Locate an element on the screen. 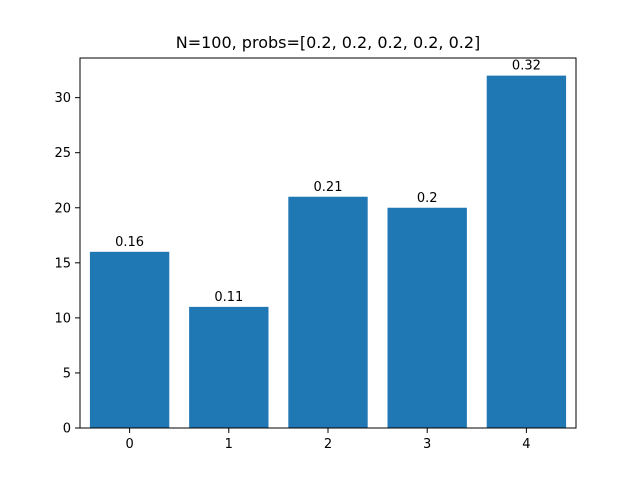 This screenshot has width=640, height=480. x-tick-label-3: 3 is located at coordinates (427, 444).